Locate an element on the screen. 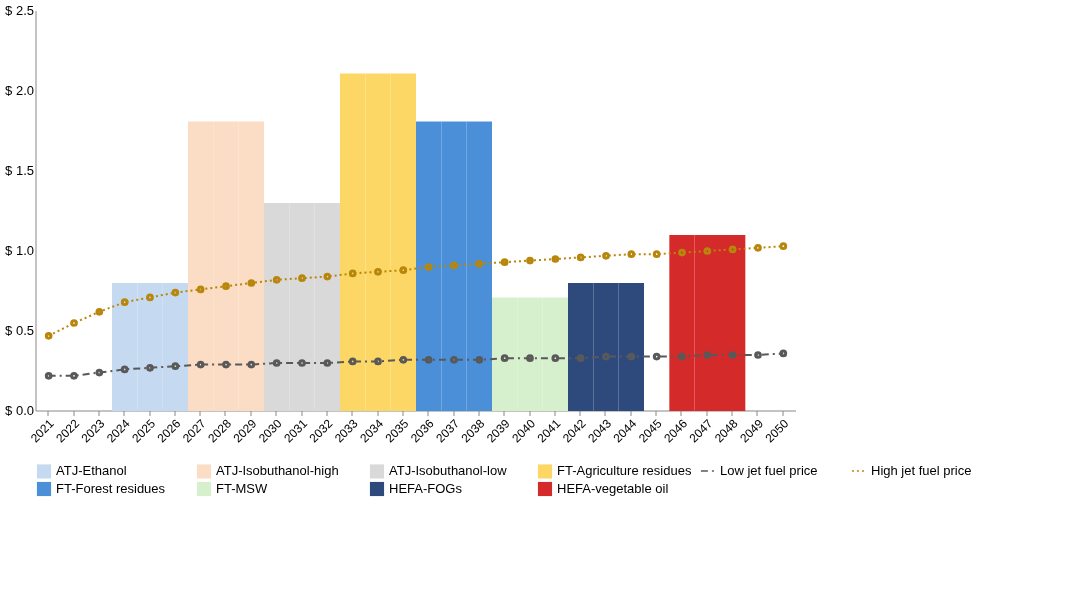  legend-label: FT-MSW is located at coordinates (242, 488).